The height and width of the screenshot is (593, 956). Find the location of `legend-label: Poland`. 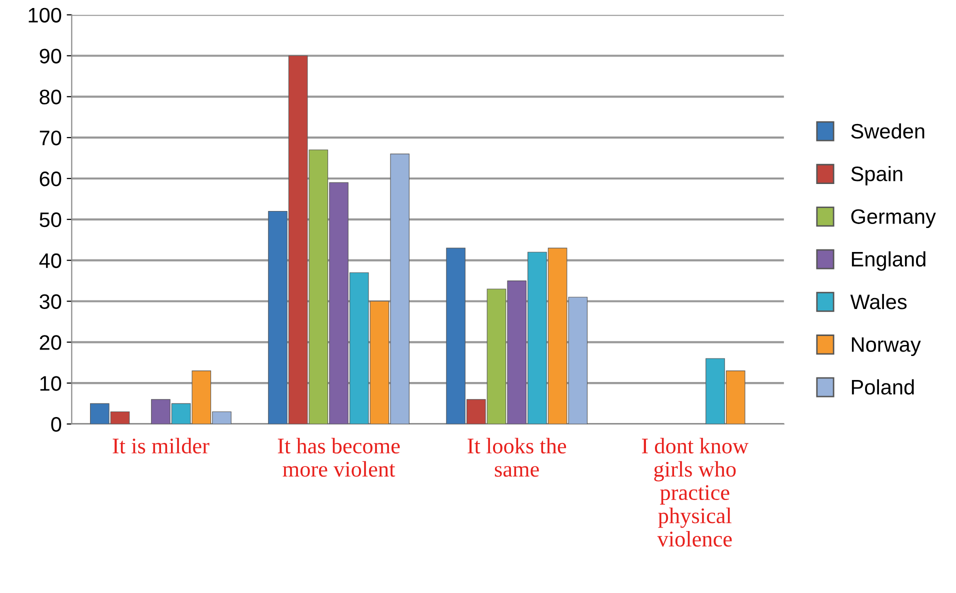

legend-label: Poland is located at coordinates (883, 387).